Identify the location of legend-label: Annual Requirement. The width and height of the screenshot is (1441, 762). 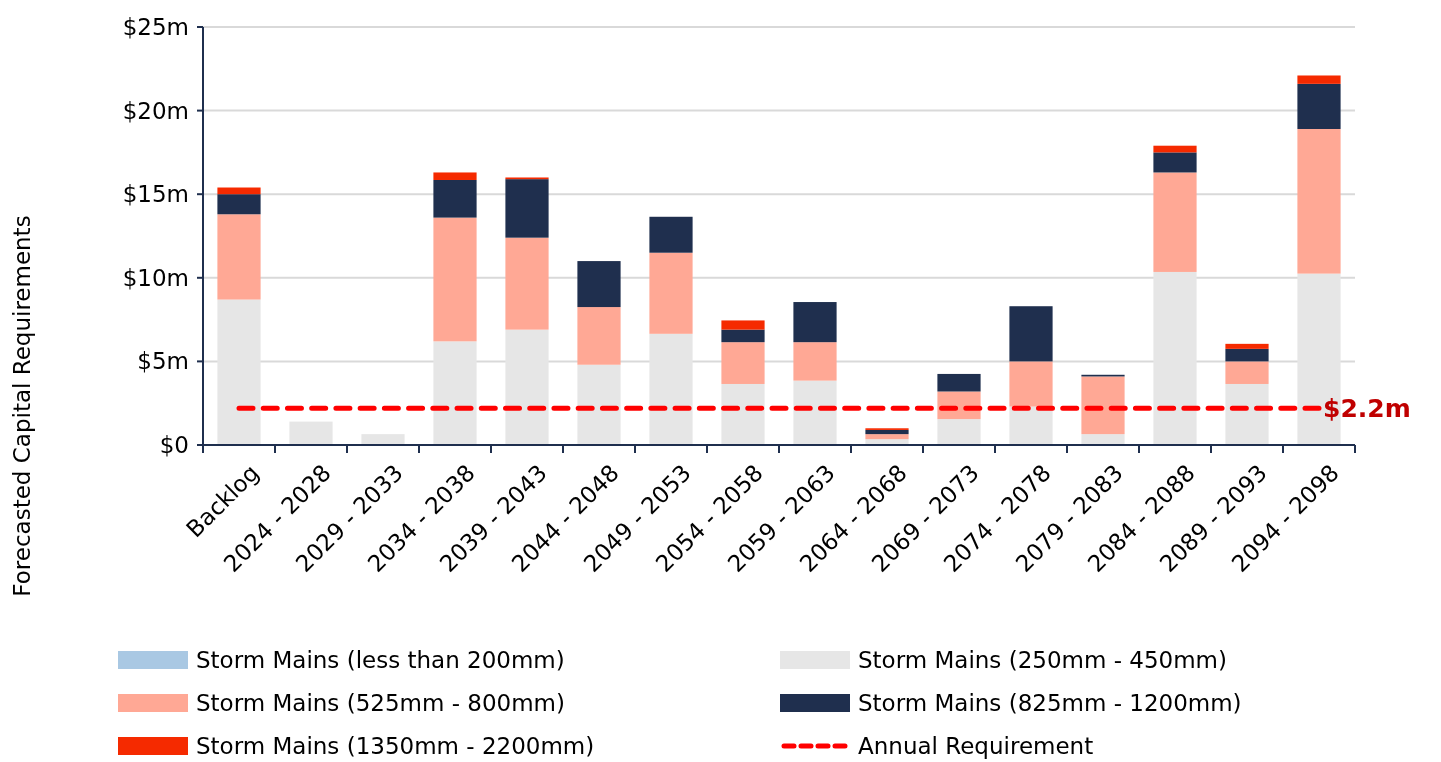
(976, 746).